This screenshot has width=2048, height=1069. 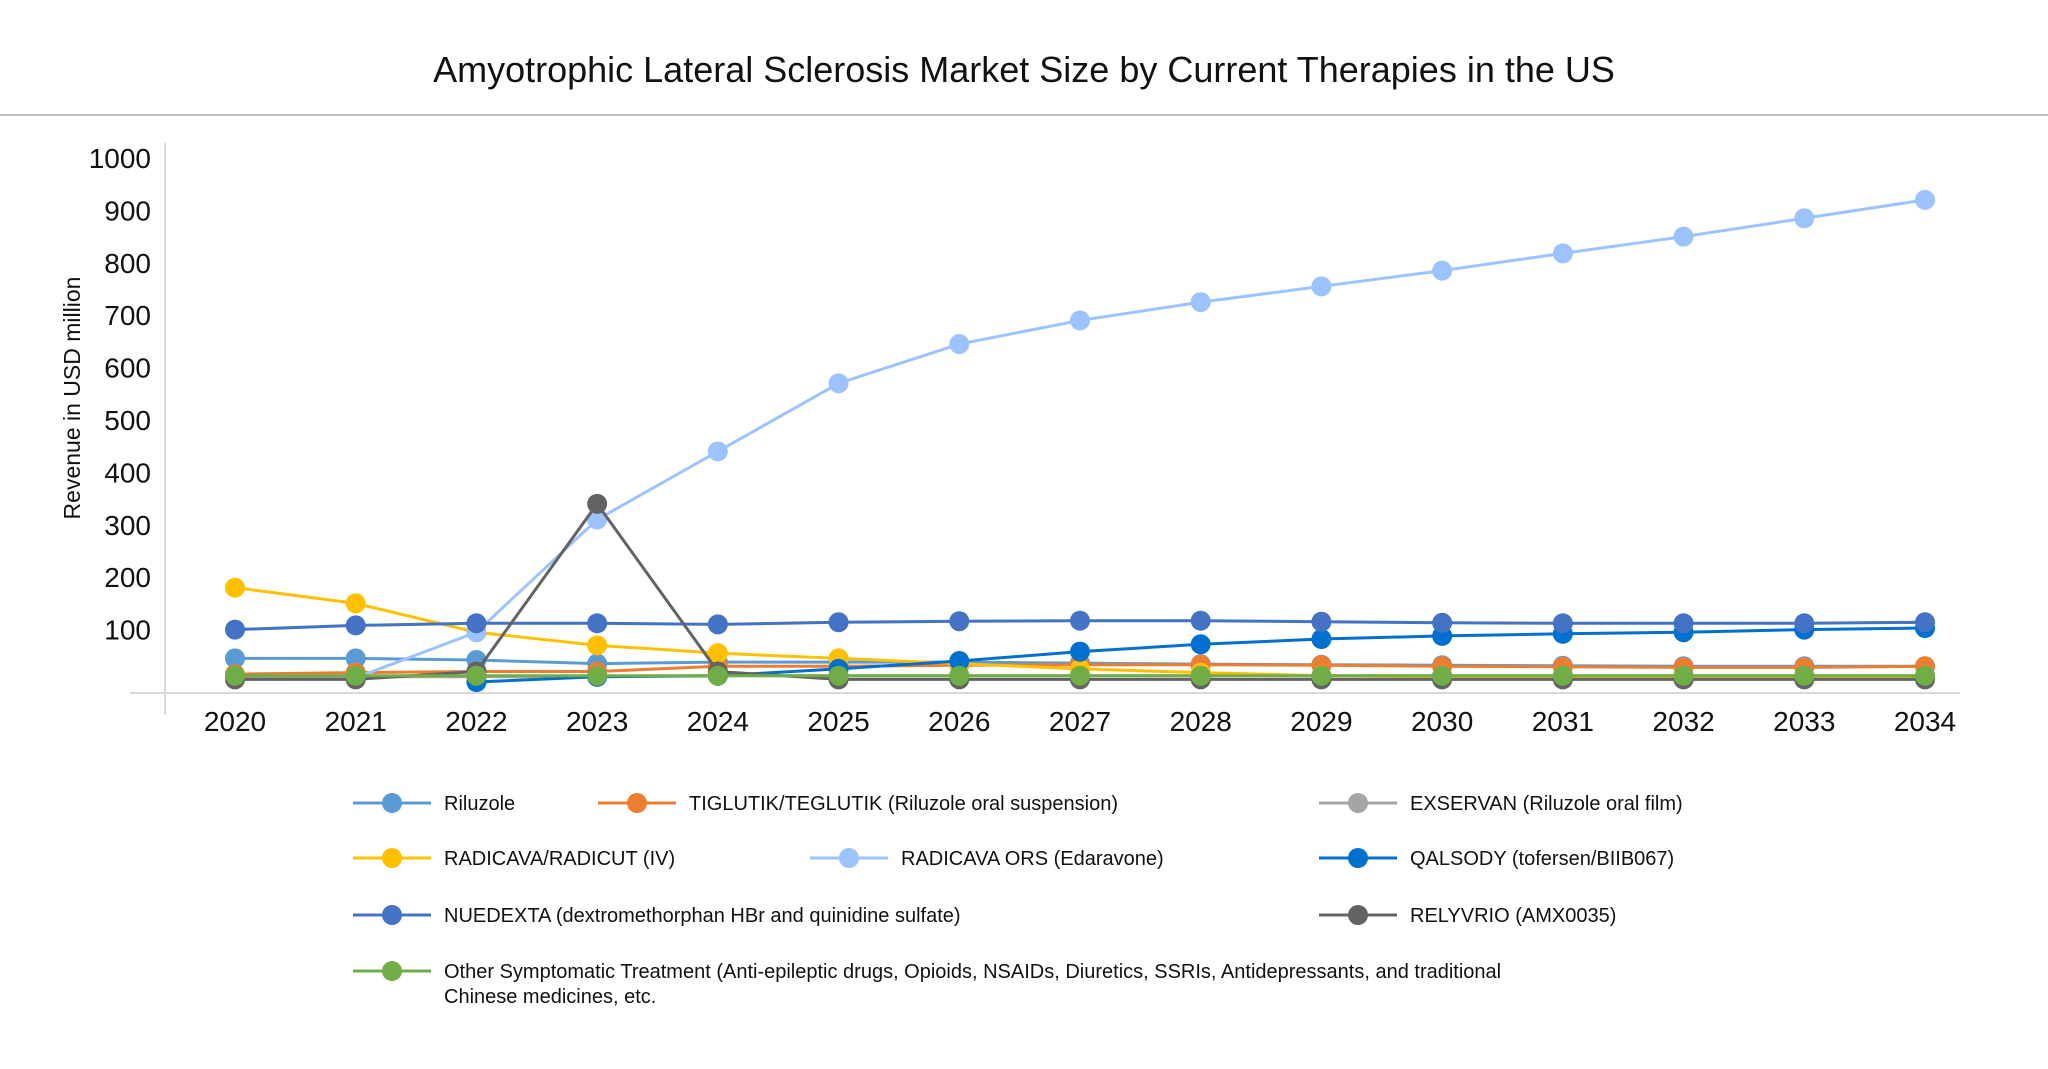 What do you see at coordinates (127, 368) in the screenshot?
I see `y-tick-label: 600` at bounding box center [127, 368].